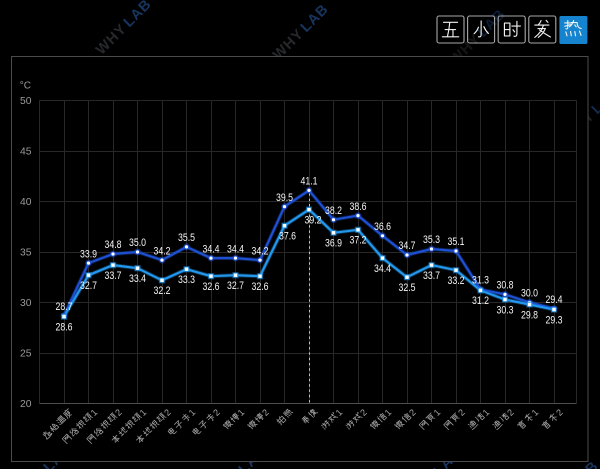 The width and height of the screenshot is (600, 469). What do you see at coordinates (382, 227) in the screenshot?
I see `svg-text: 36.6` at bounding box center [382, 227].